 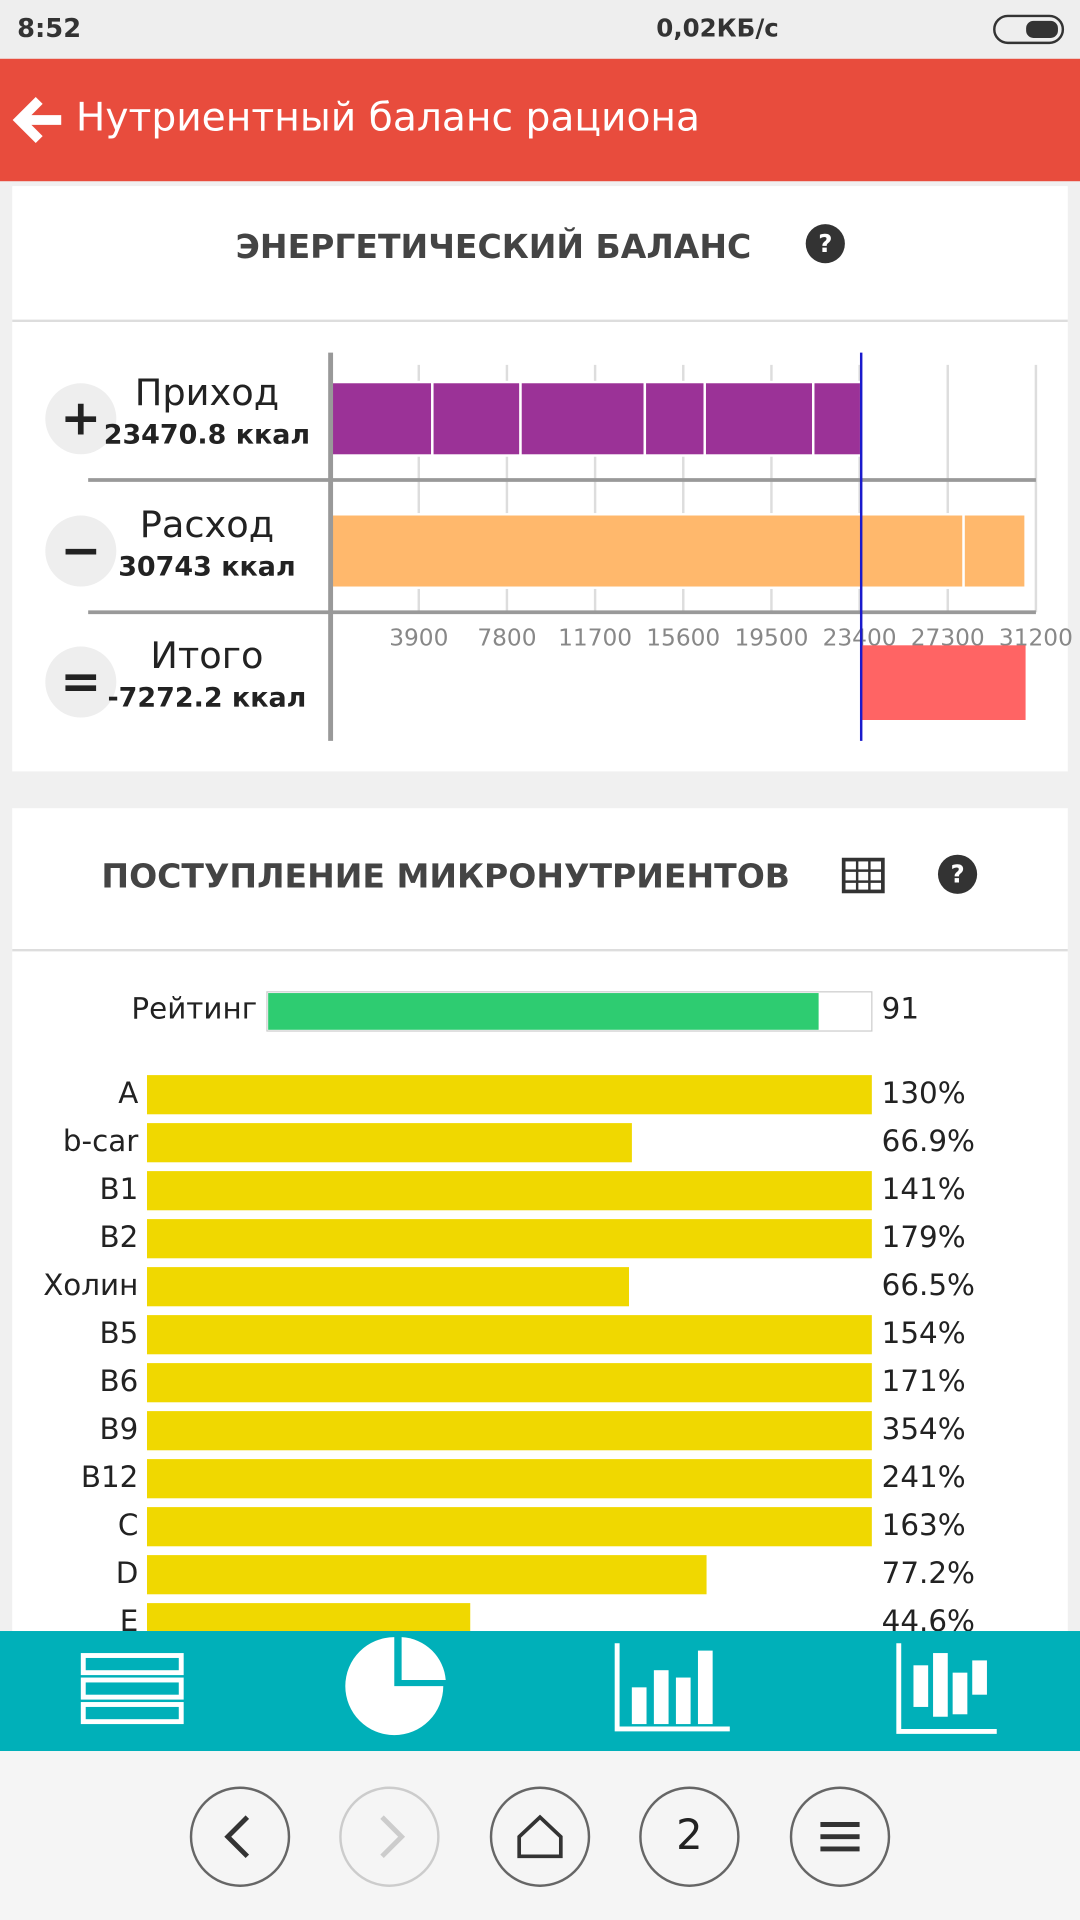 I want to click on value-label: 130%, so click(x=924, y=1093).